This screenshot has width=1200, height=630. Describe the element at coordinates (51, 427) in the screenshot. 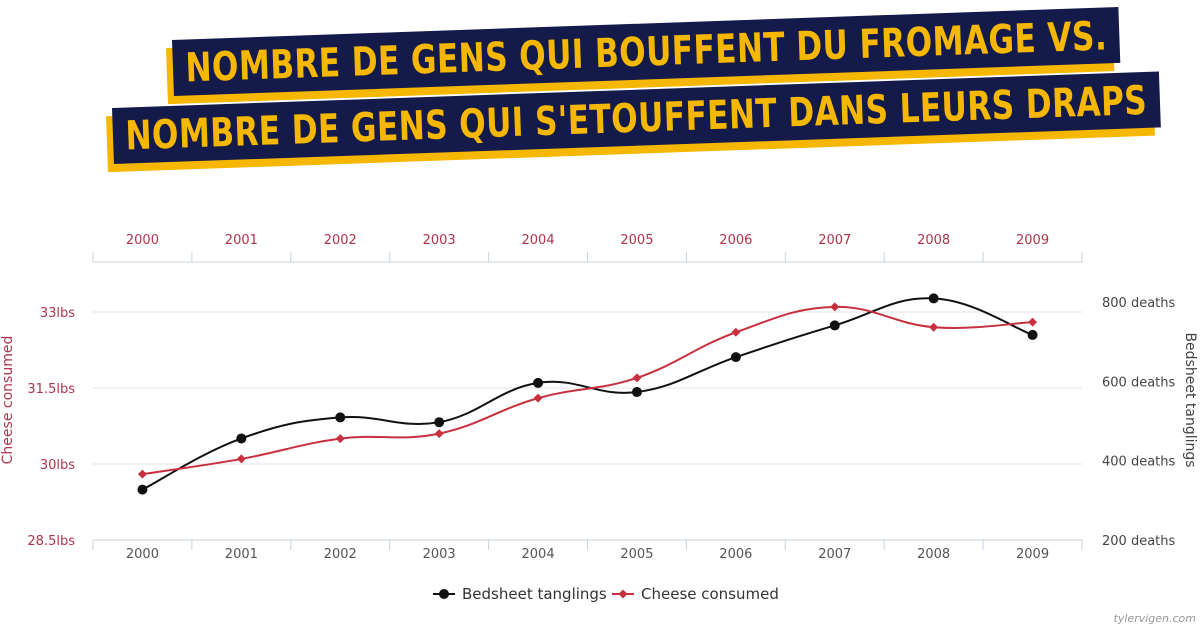

I see `left-y-axis: 33lbs 31.5lbs 30lbs 28.5lbs` at that location.